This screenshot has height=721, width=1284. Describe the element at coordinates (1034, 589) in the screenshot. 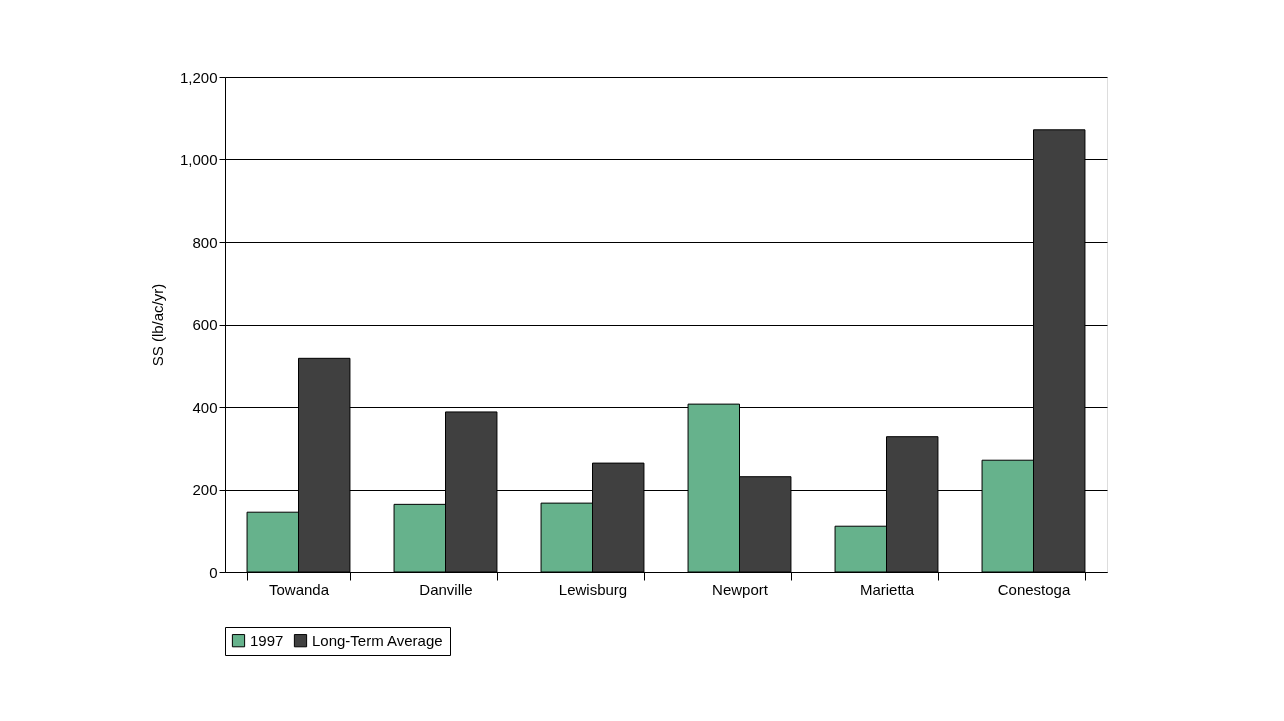

I see `x-tick-label: Conestoga` at that location.